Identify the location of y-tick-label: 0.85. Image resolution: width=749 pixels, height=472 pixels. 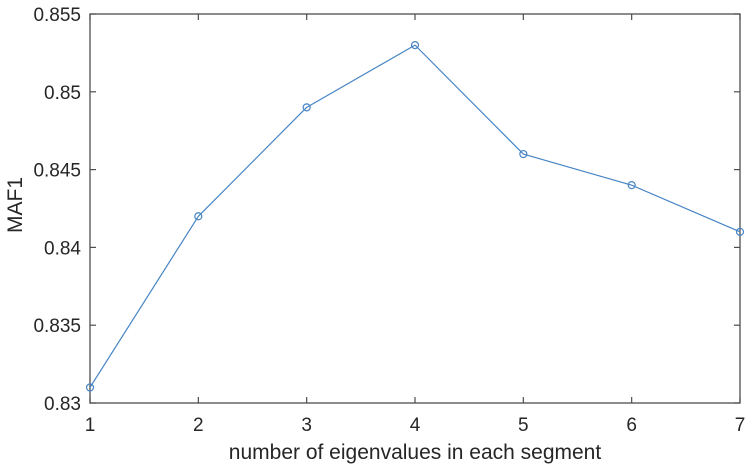
(62, 93).